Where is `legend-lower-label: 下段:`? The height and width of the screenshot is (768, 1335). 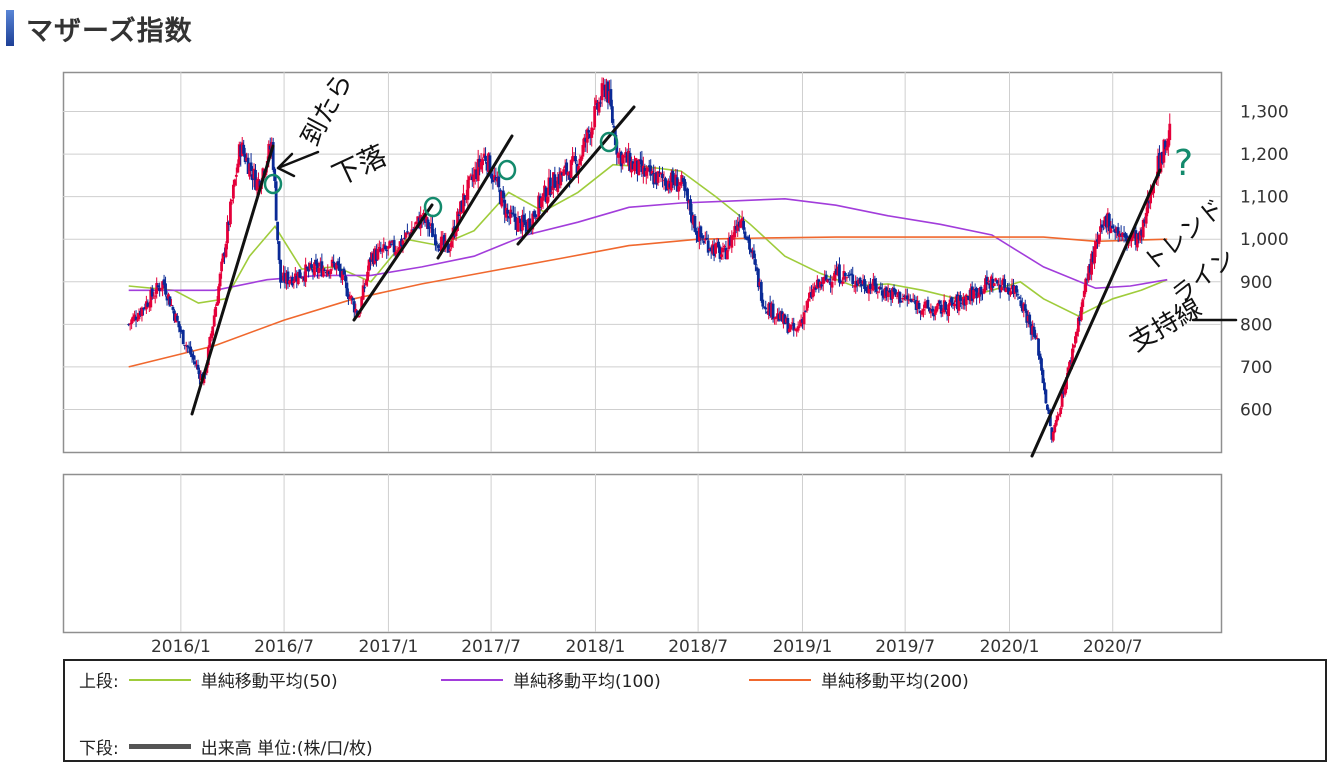 legend-lower-label: 下段: is located at coordinates (99, 749).